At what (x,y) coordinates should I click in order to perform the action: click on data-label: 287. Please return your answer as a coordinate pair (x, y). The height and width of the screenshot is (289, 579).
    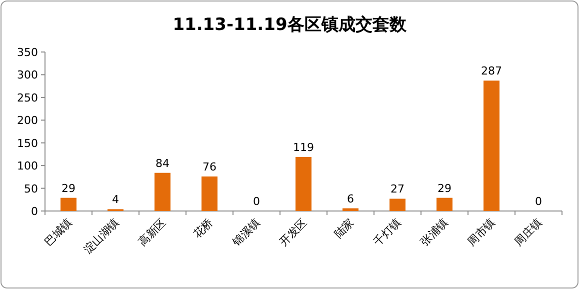
    Looking at the image, I should click on (491, 71).